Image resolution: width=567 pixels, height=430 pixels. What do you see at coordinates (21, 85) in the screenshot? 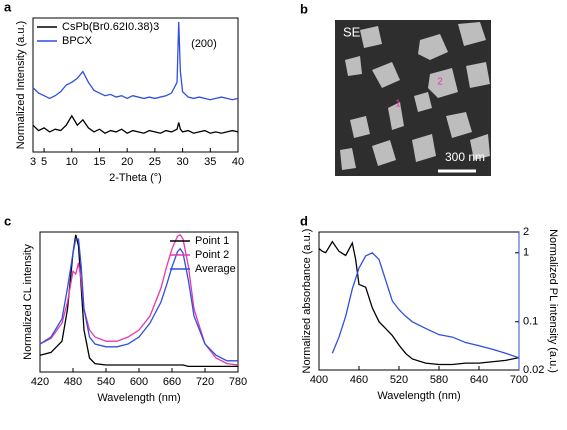
I see `y-axis-title: Normalized Intensity (a.u.)` at bounding box center [21, 85].